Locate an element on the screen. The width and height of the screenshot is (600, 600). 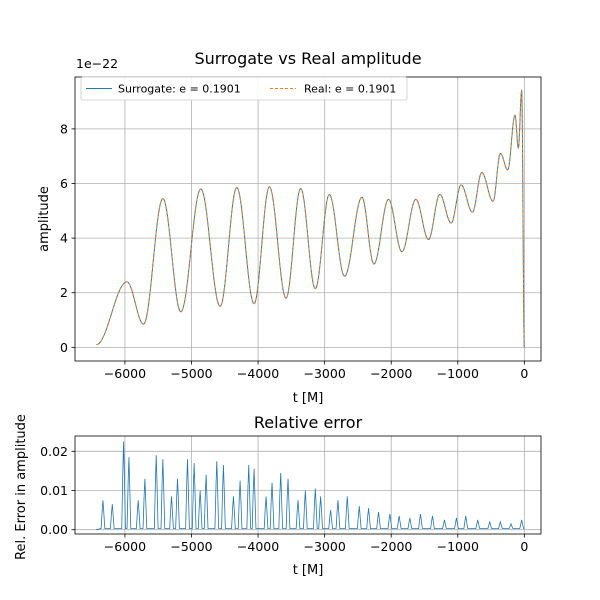
amplitude-y-tick-label: 6 is located at coordinates (64, 183).